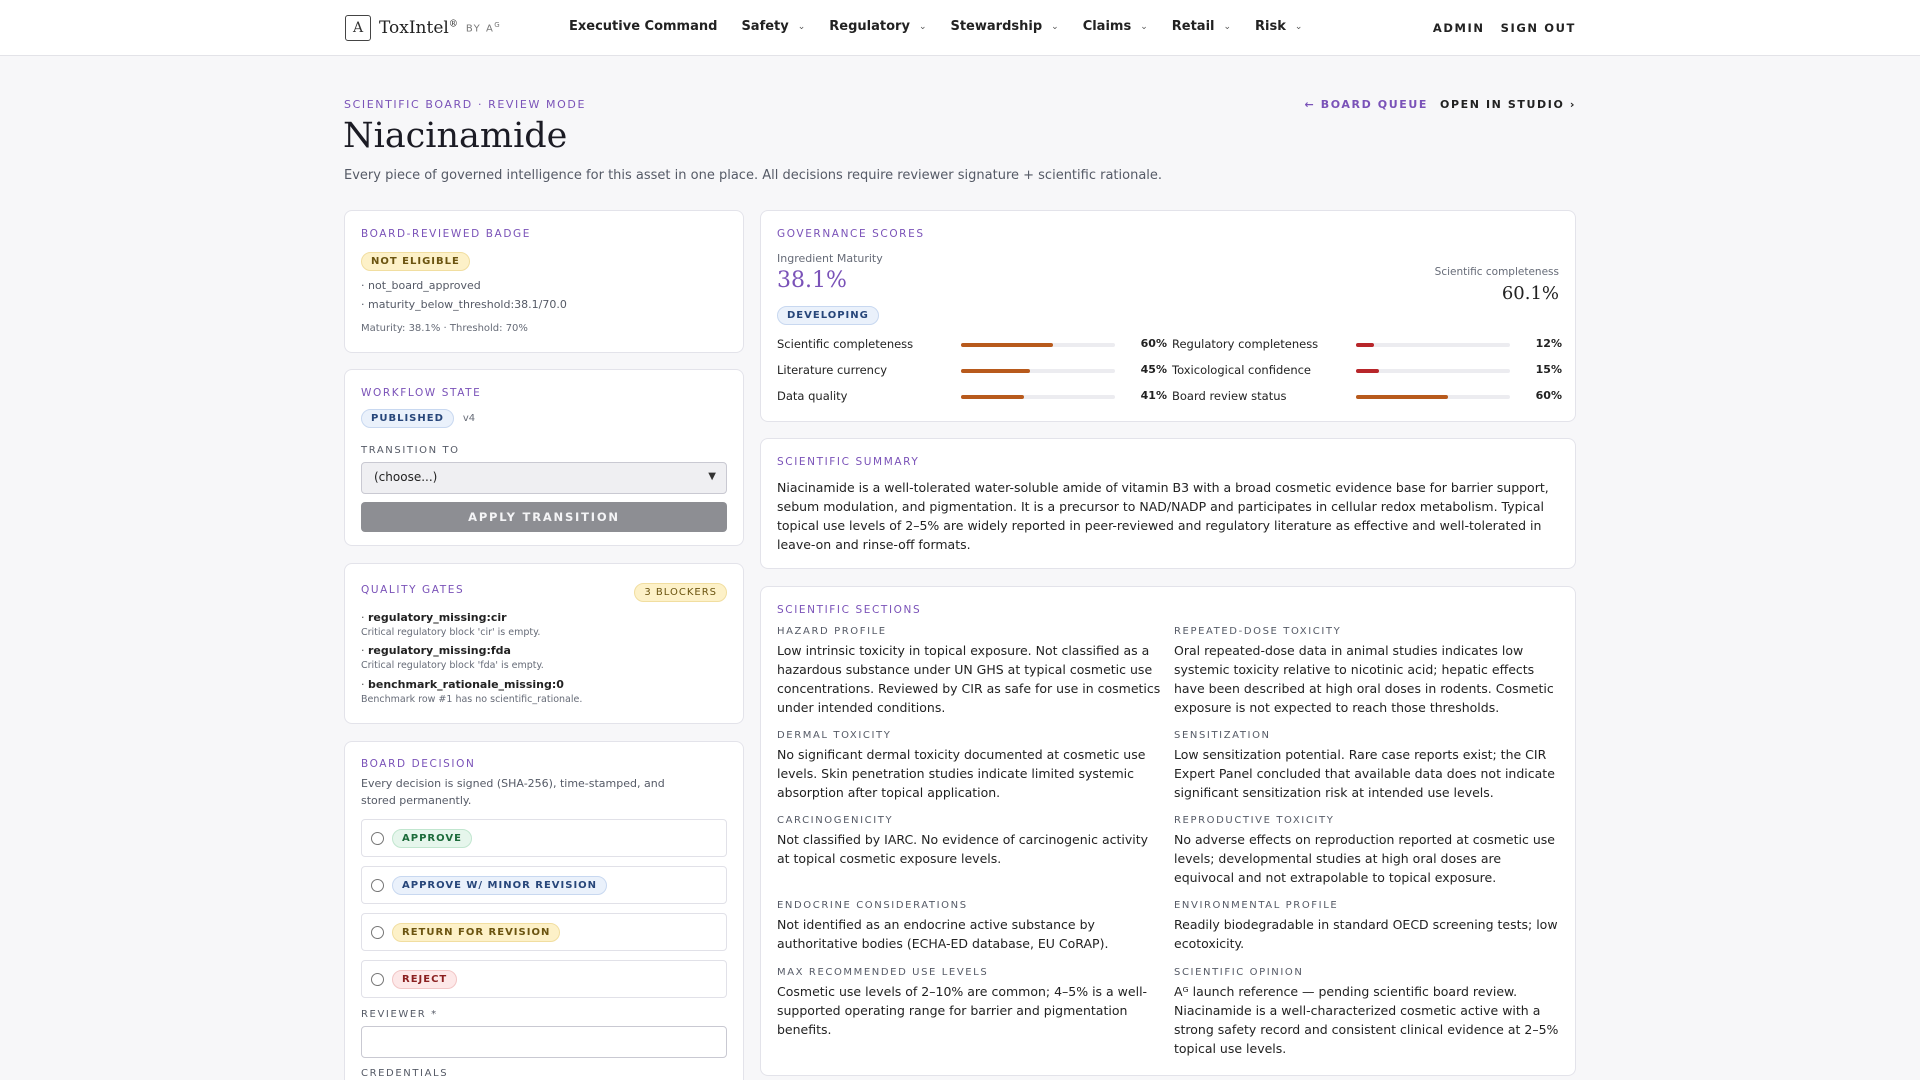 The image size is (1920, 1080). What do you see at coordinates (1508, 104) in the screenshot?
I see `open-in-studio-link: OPEN IN STUDIO ›` at bounding box center [1508, 104].